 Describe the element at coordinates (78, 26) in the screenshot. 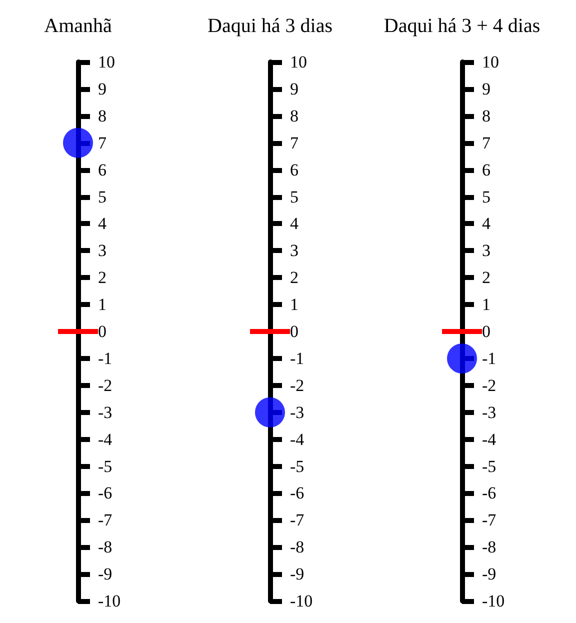

I see `x-tick-label: Amanhã` at that location.